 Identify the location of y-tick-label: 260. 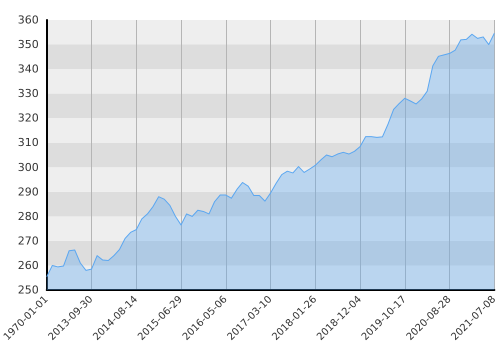
(28, 265).